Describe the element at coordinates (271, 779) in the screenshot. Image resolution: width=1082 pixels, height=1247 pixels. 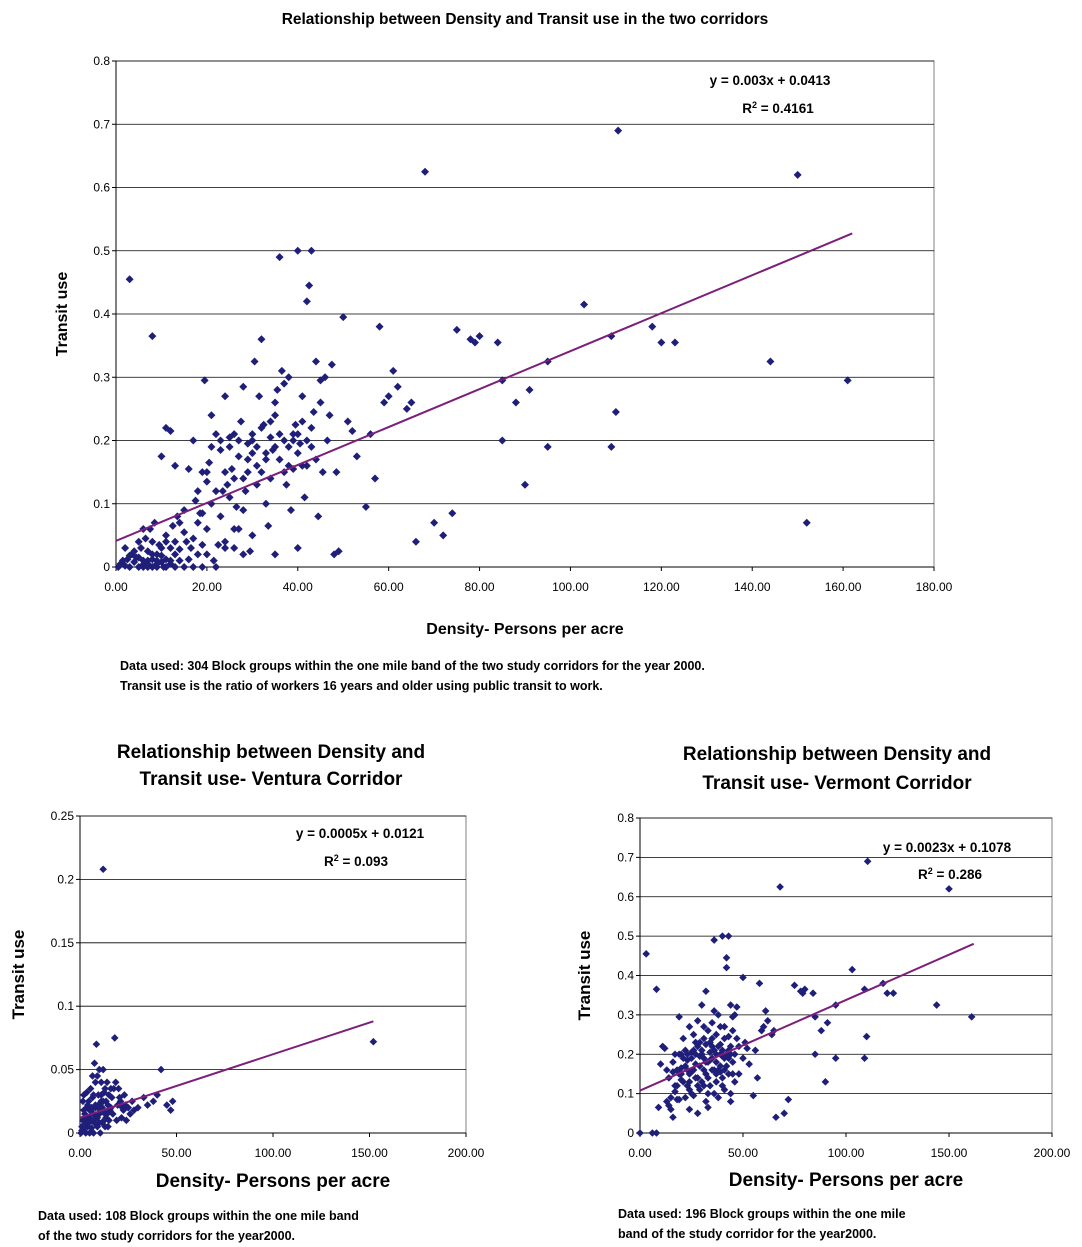
I see `chart-title: Transit use- Ventura Corridor` at that location.